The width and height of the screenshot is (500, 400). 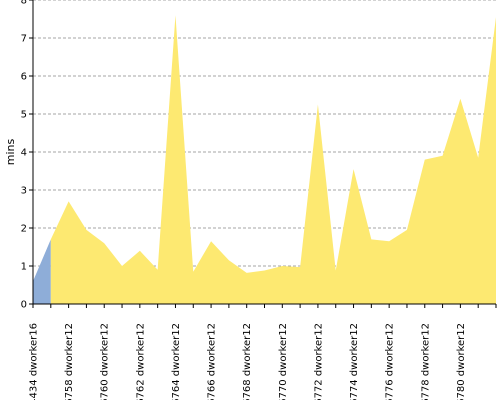 I want to click on x-tick-label-7: #6770 dworker12, so click(x=283, y=361).